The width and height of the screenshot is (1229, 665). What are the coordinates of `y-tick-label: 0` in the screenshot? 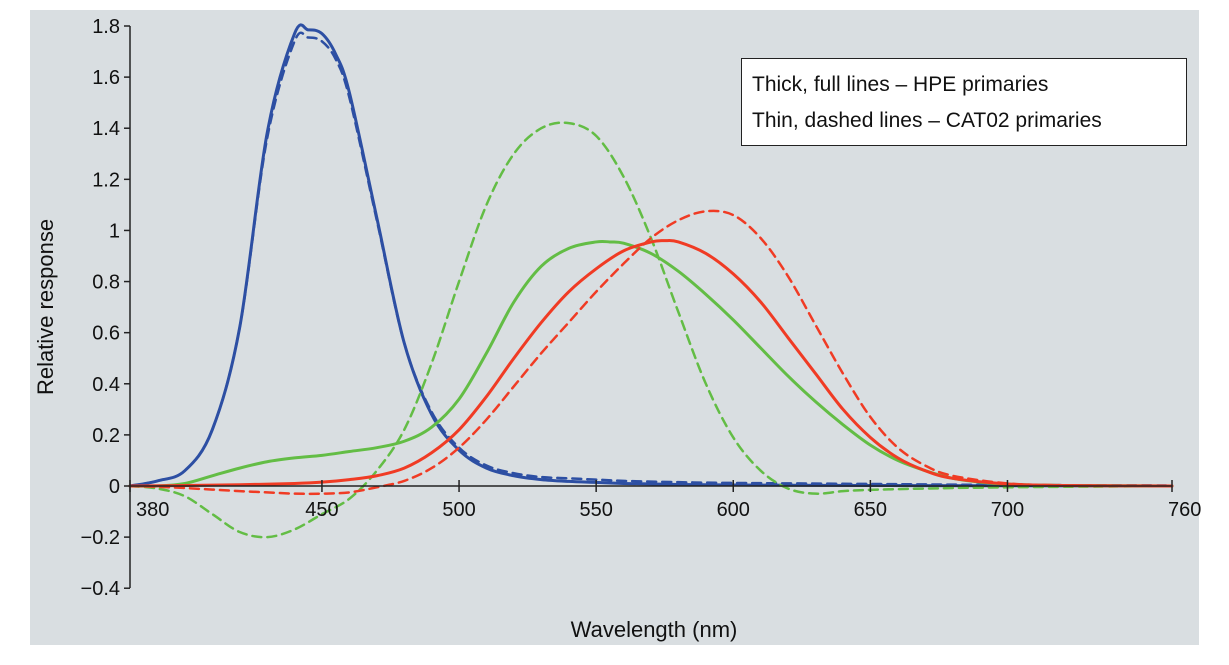 It's located at (114, 487).